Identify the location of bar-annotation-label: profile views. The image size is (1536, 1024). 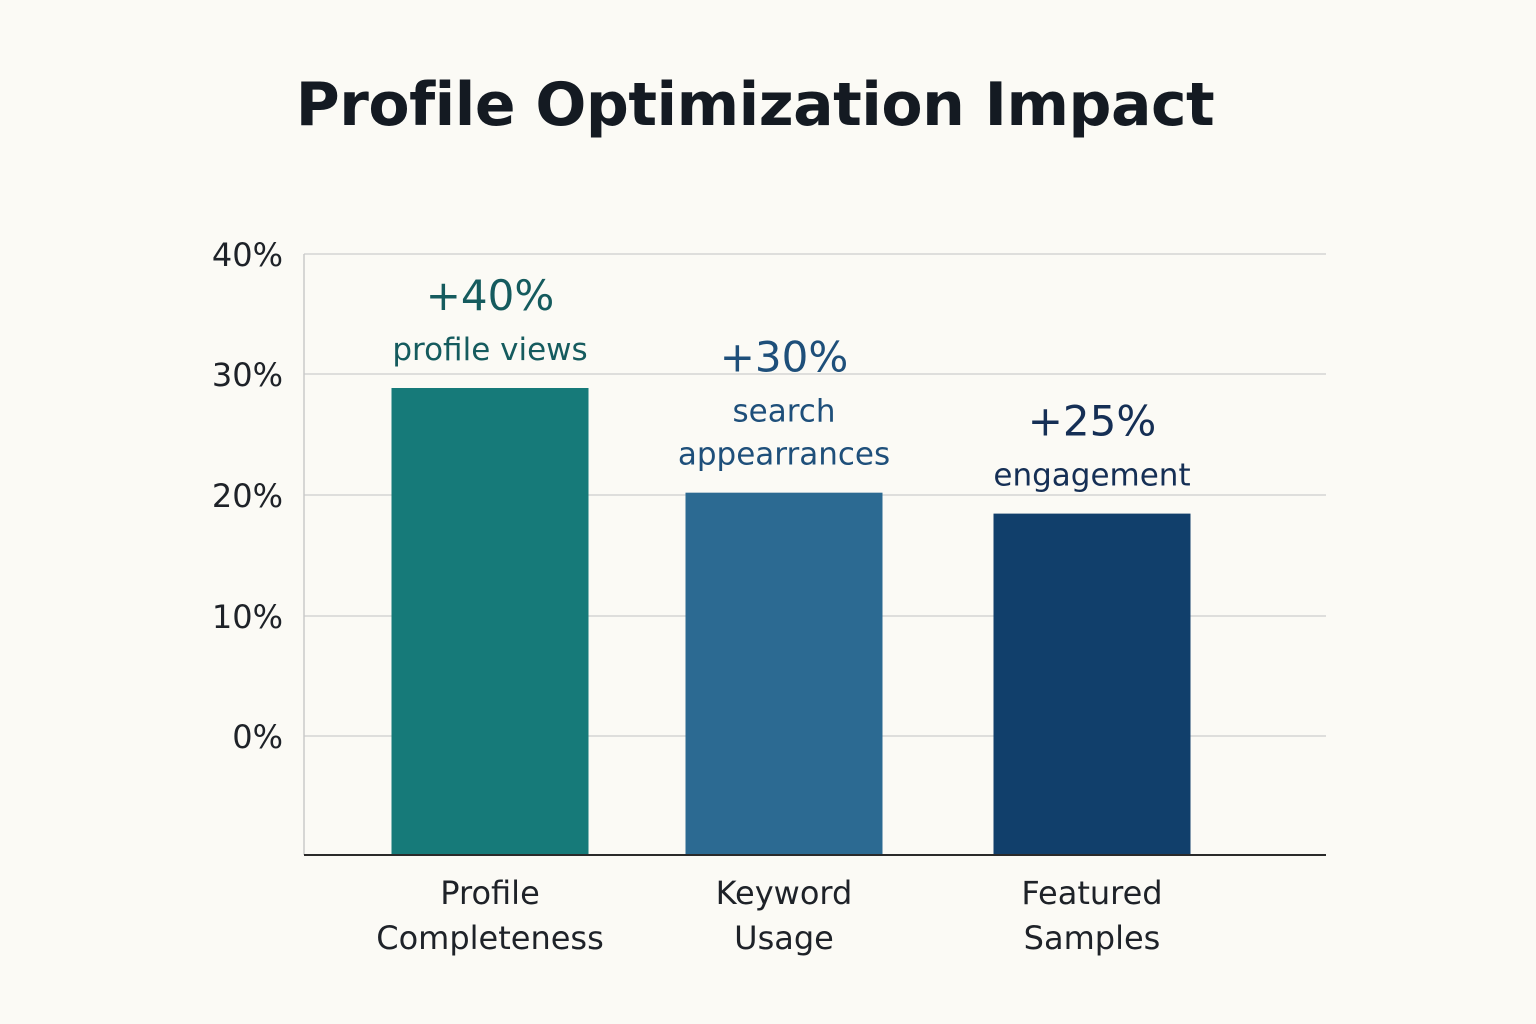
(489, 350).